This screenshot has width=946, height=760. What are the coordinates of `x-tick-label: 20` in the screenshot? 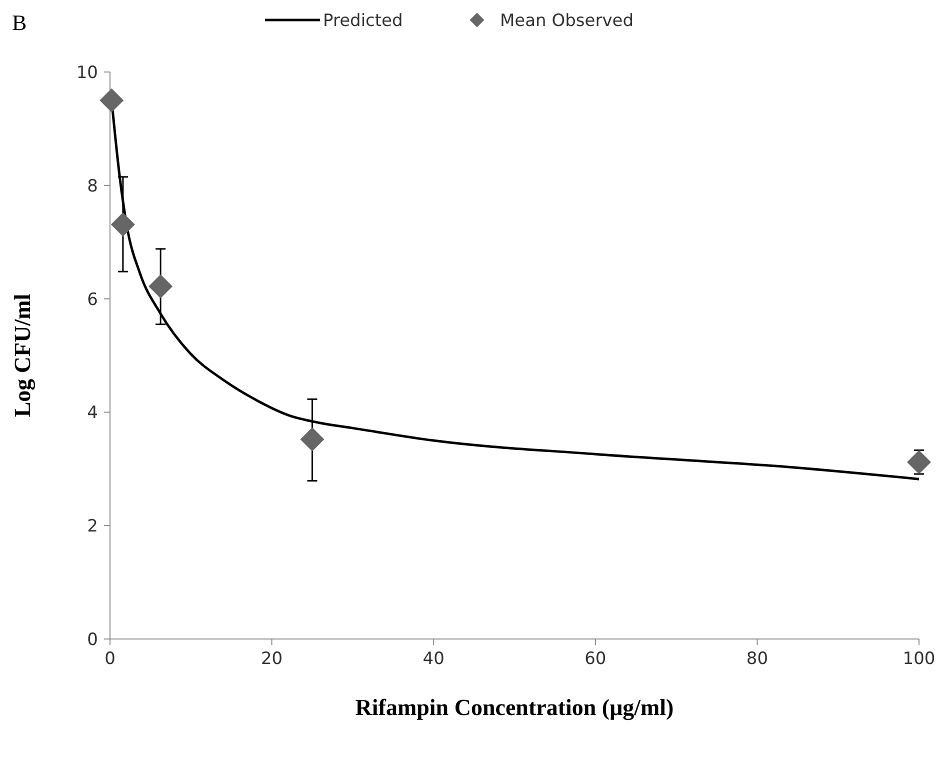 It's located at (271, 659).